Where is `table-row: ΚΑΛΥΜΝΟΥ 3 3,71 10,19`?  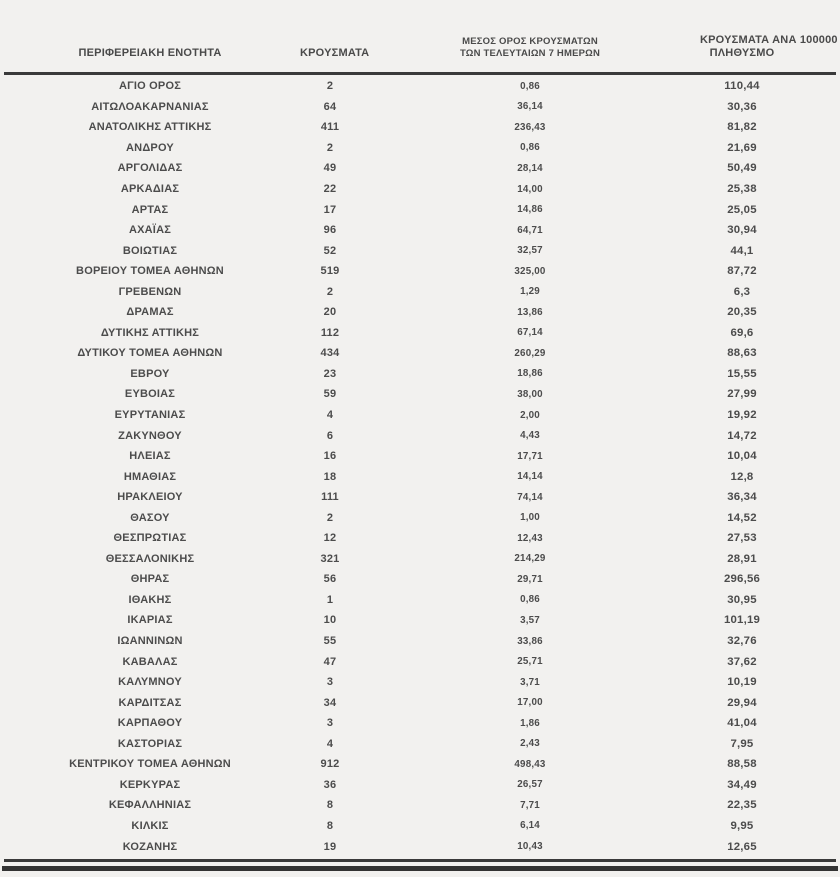
table-row: ΚΑΛΥΜΝΟΥ 3 3,71 10,19 is located at coordinates (392, 682).